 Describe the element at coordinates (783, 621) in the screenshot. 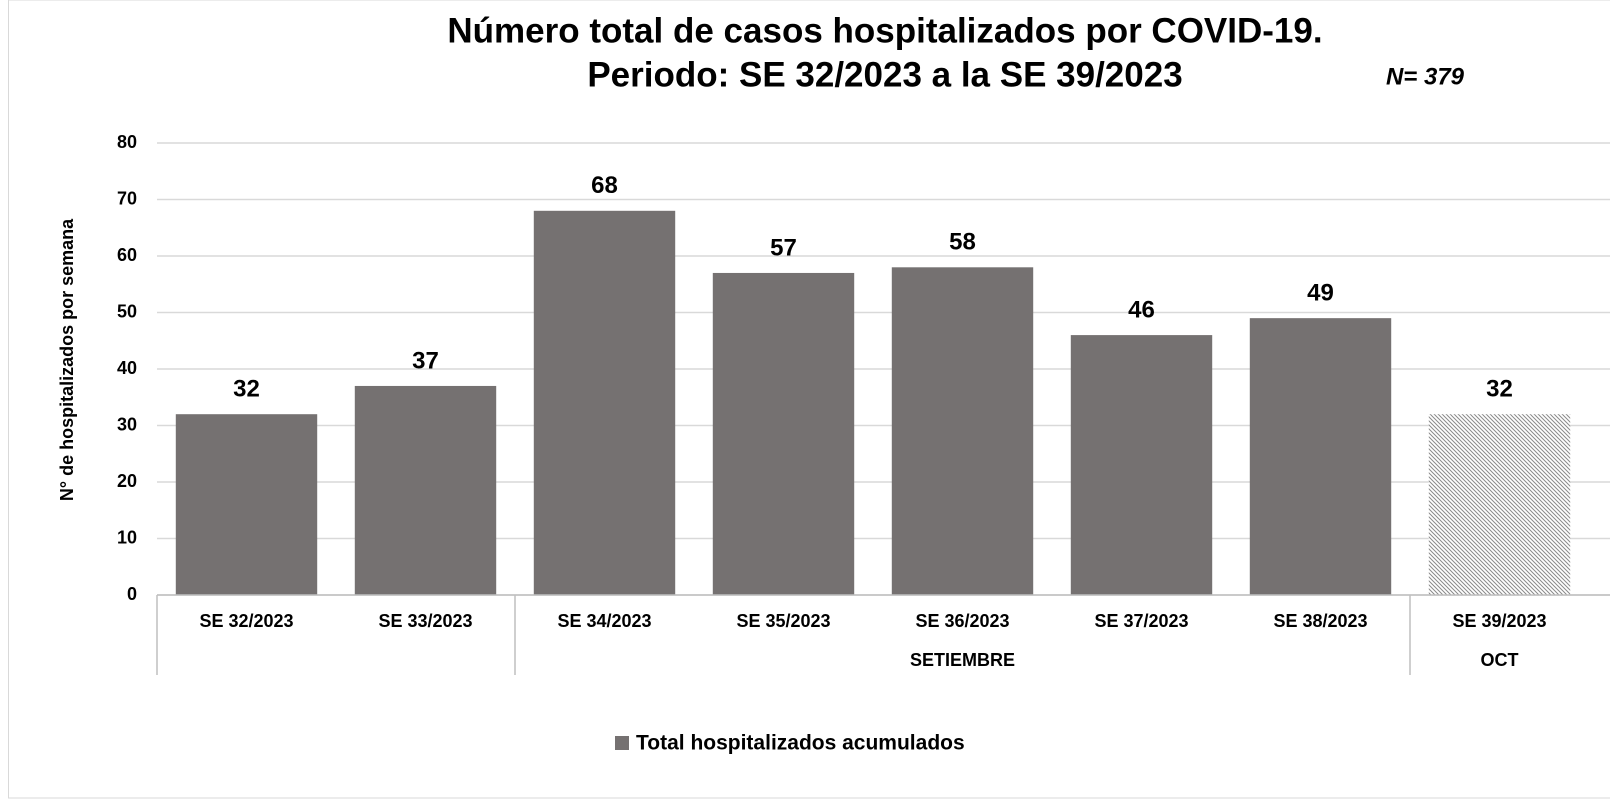

I see `x-tick-label: SE 35/2023` at that location.